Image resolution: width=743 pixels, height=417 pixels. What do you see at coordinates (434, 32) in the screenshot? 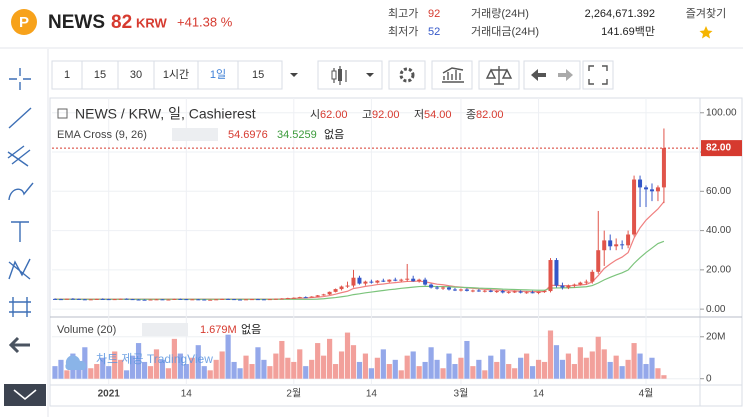
I see `low: 52` at bounding box center [434, 32].